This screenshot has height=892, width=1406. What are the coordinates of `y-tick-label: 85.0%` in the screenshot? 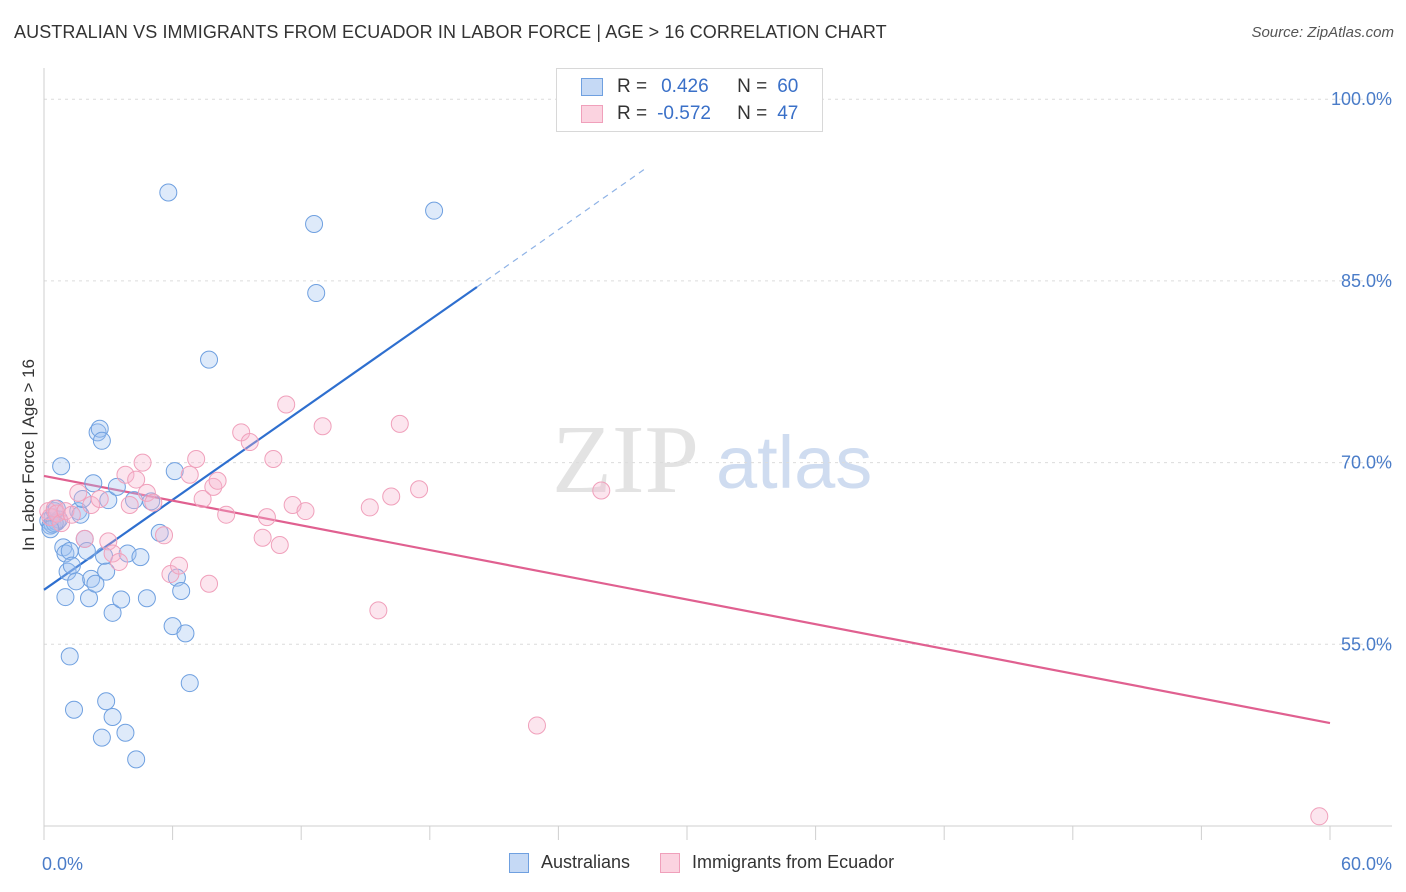 It's located at (1366, 281).